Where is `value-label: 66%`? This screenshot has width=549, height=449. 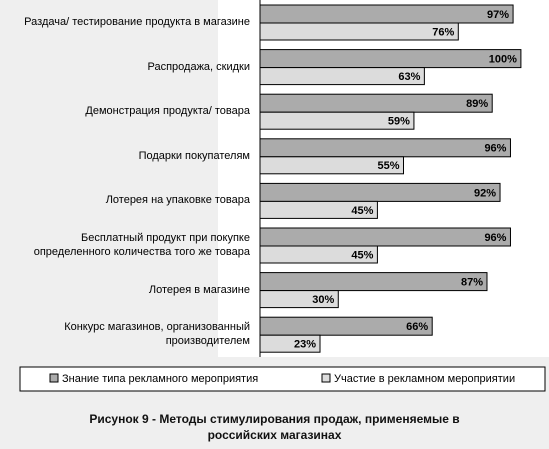
value-label: 66% is located at coordinates (417, 327).